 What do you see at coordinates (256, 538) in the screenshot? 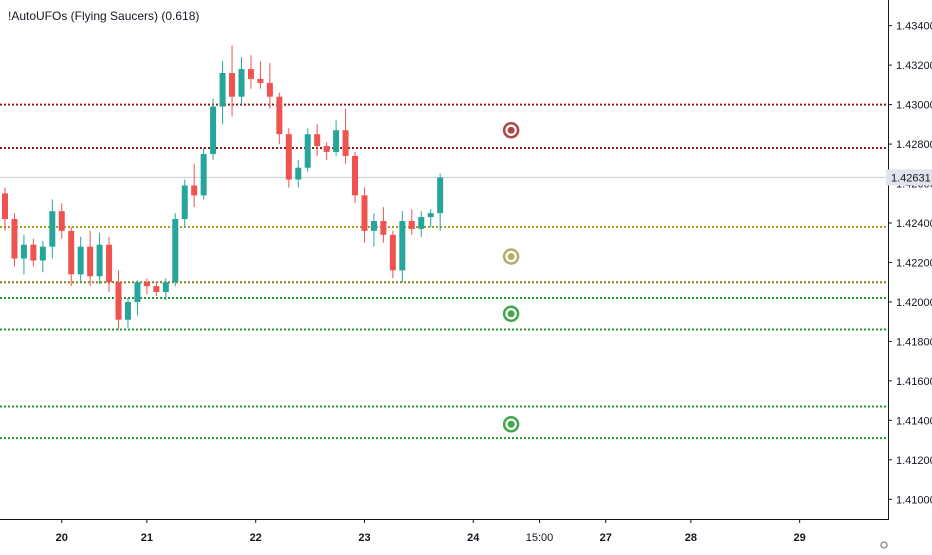
I see `x-tick-label: 22` at bounding box center [256, 538].